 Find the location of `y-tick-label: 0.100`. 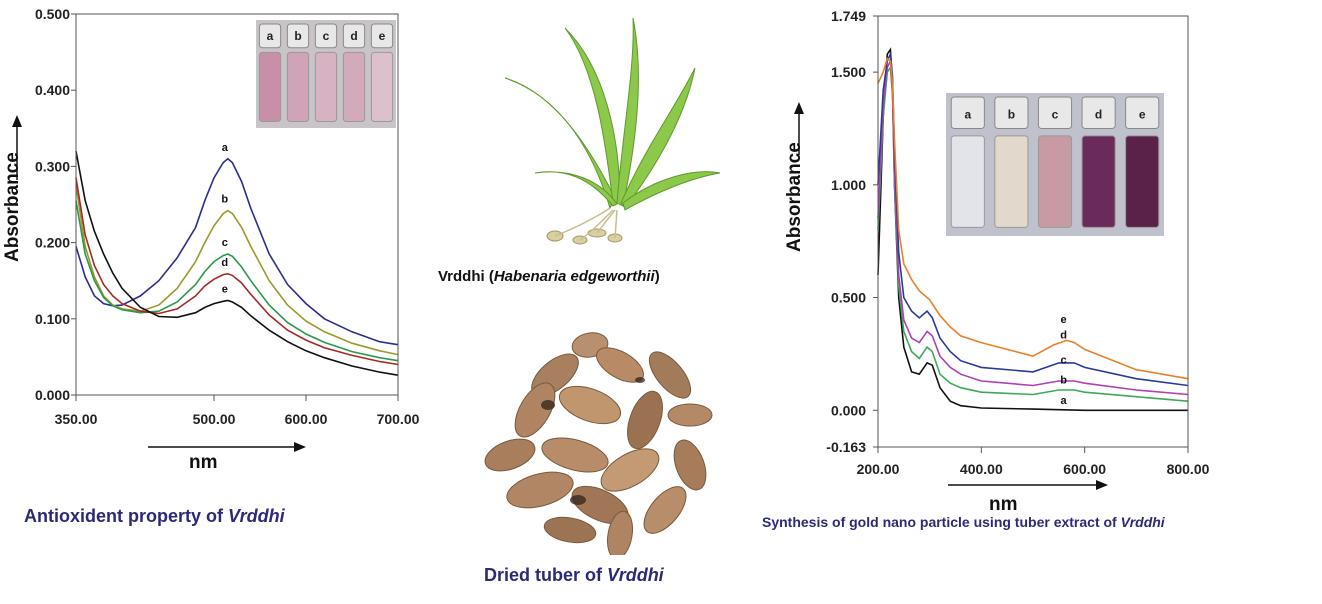

y-tick-label: 0.100 is located at coordinates (52, 319).